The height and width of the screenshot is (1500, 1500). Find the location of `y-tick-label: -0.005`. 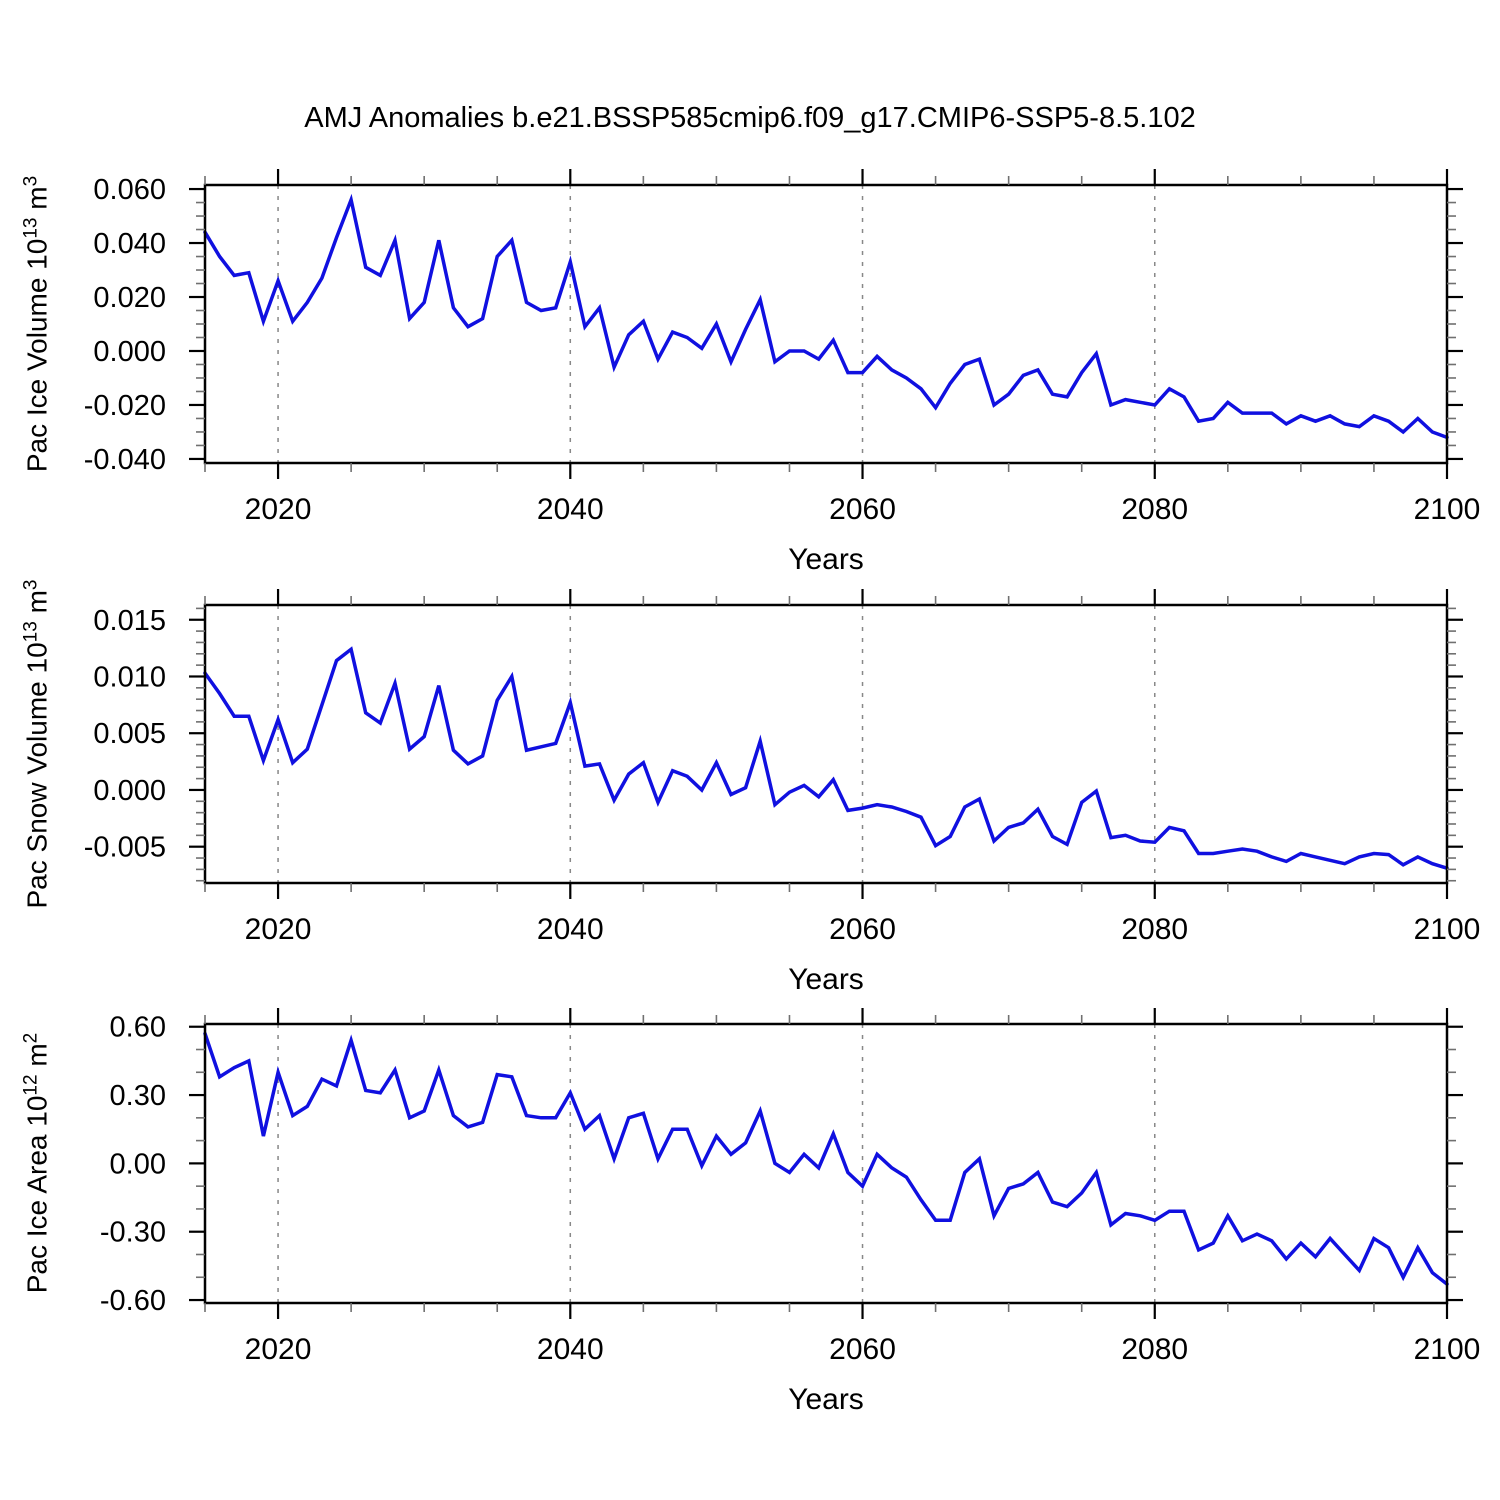

y-tick-label: -0.005 is located at coordinates (125, 848).